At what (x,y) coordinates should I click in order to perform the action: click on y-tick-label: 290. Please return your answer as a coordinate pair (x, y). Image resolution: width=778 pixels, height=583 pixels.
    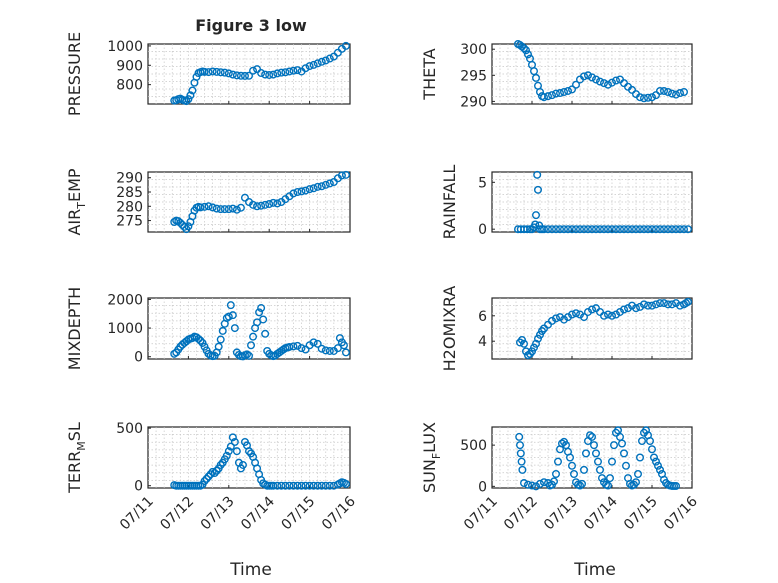
    Looking at the image, I should click on (473, 102).